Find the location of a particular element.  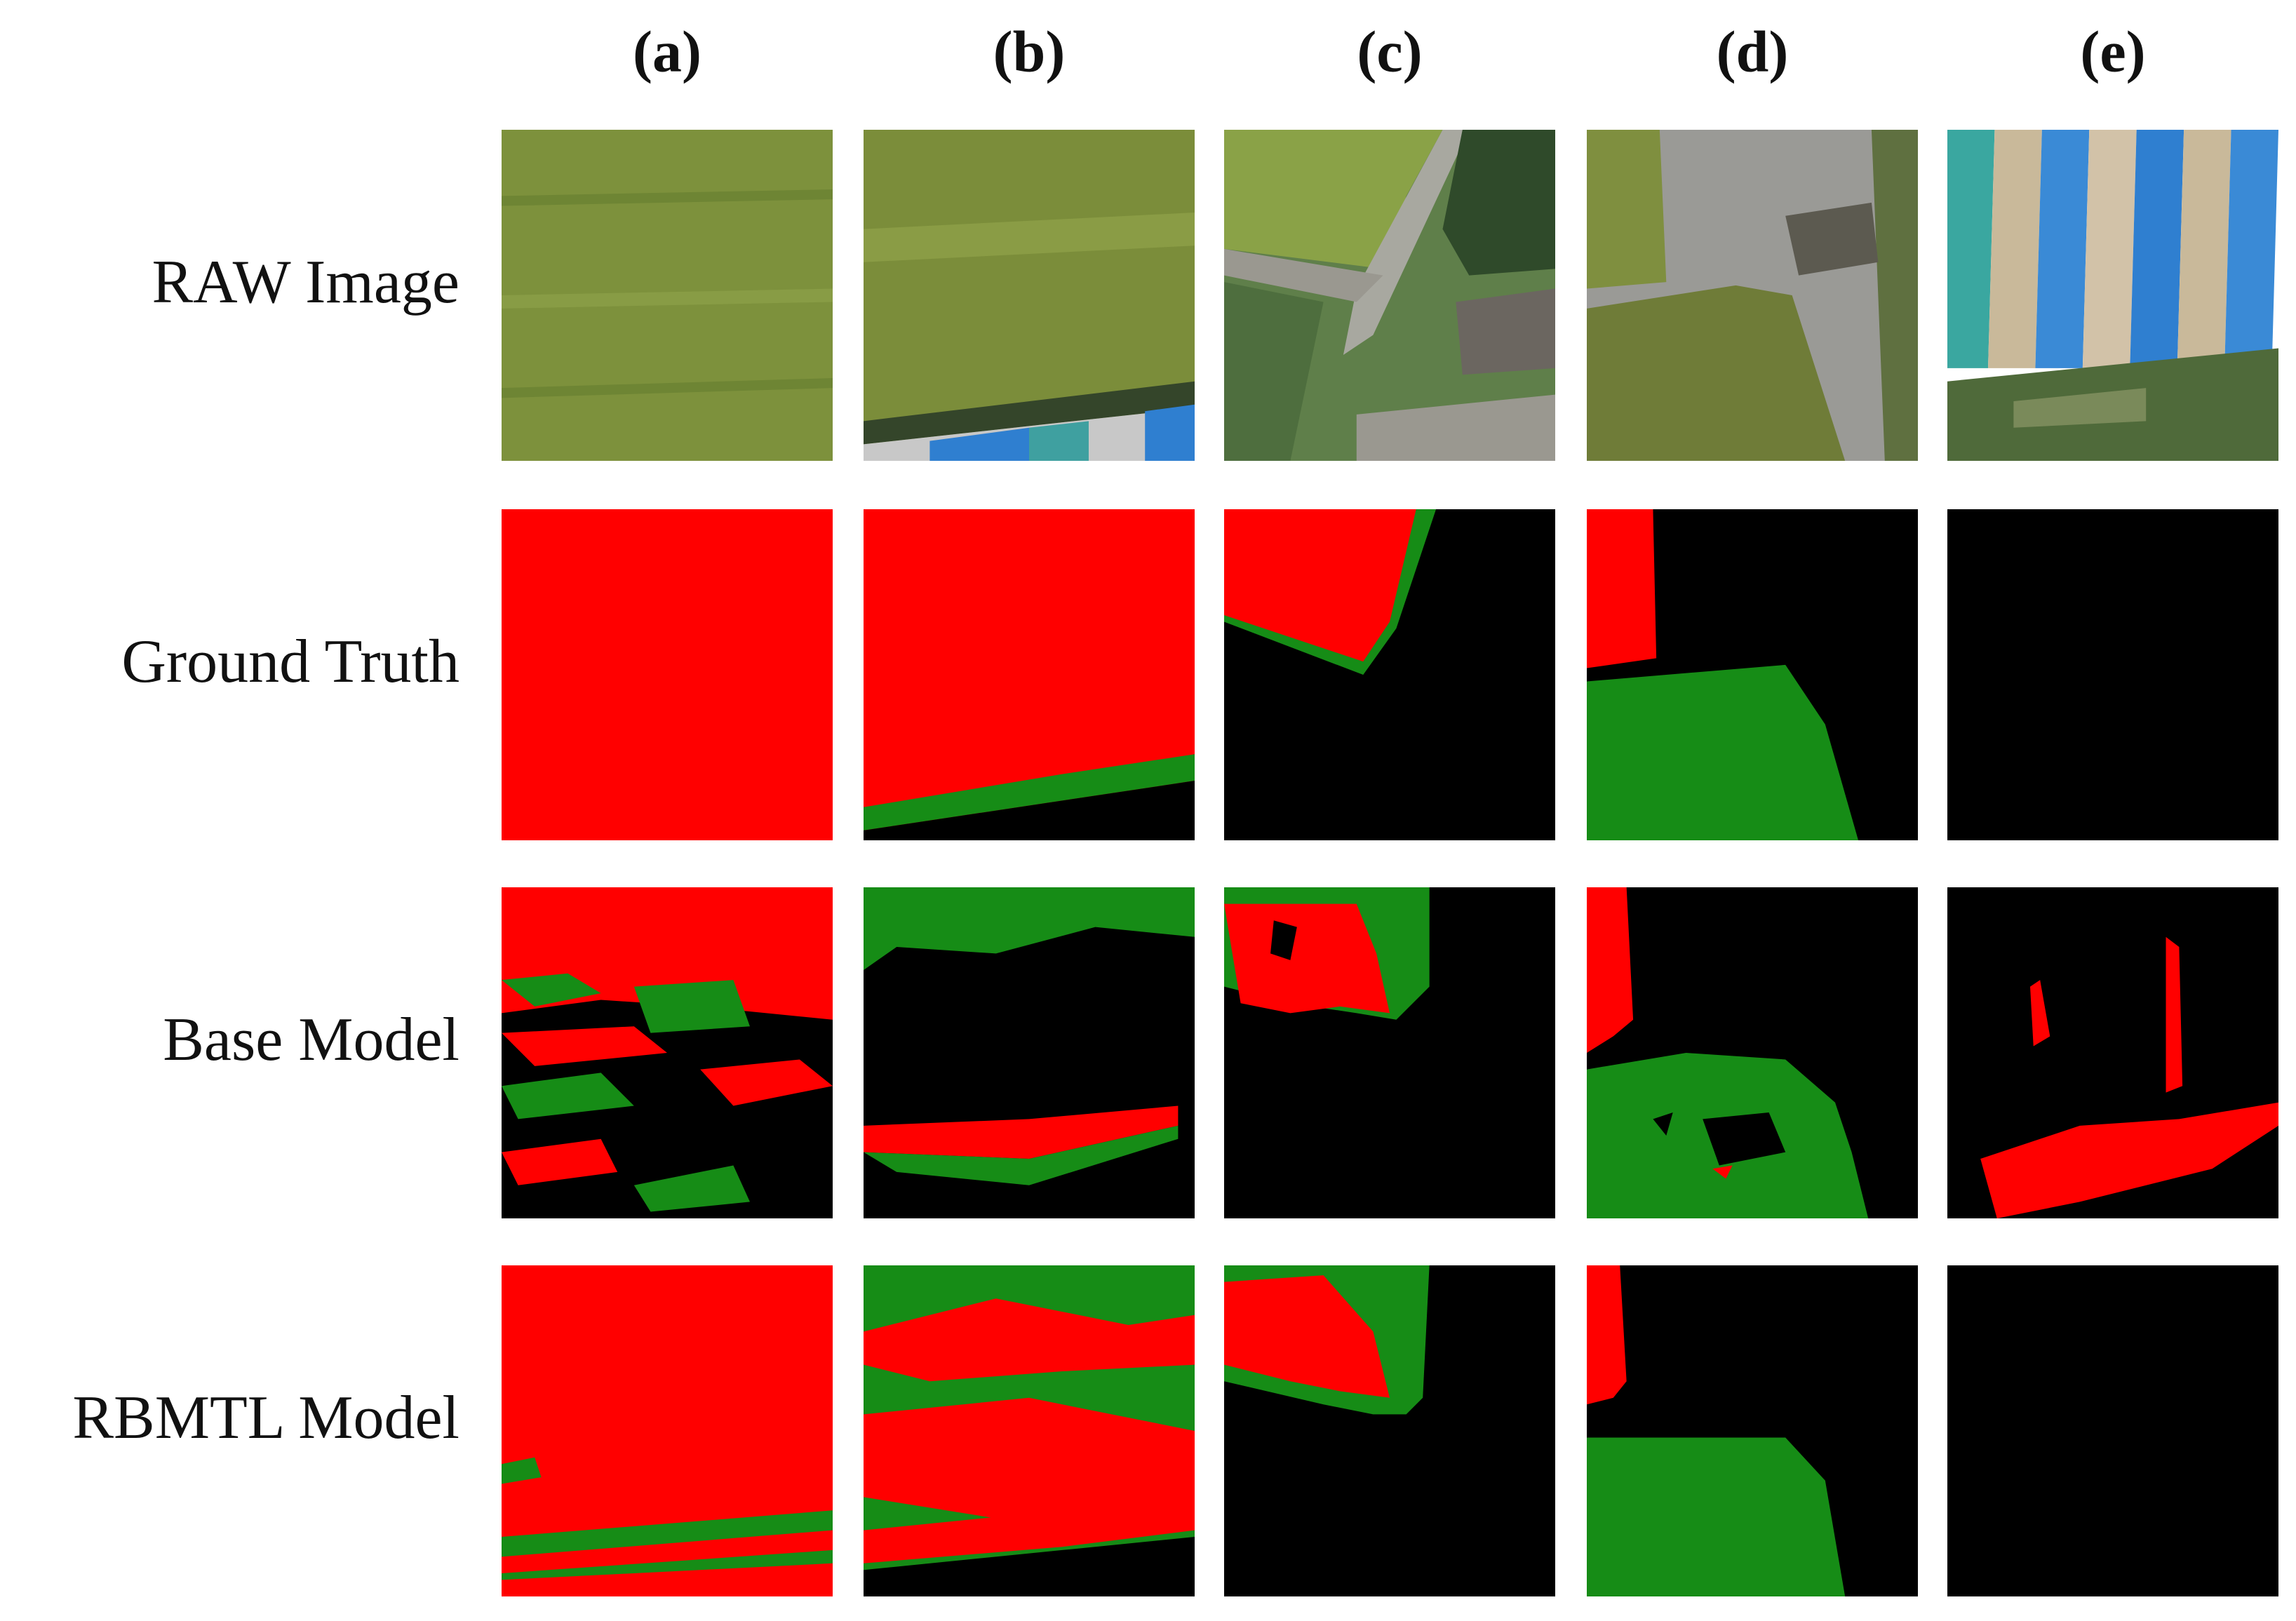

column-label: (e) is located at coordinates (2112, 51).